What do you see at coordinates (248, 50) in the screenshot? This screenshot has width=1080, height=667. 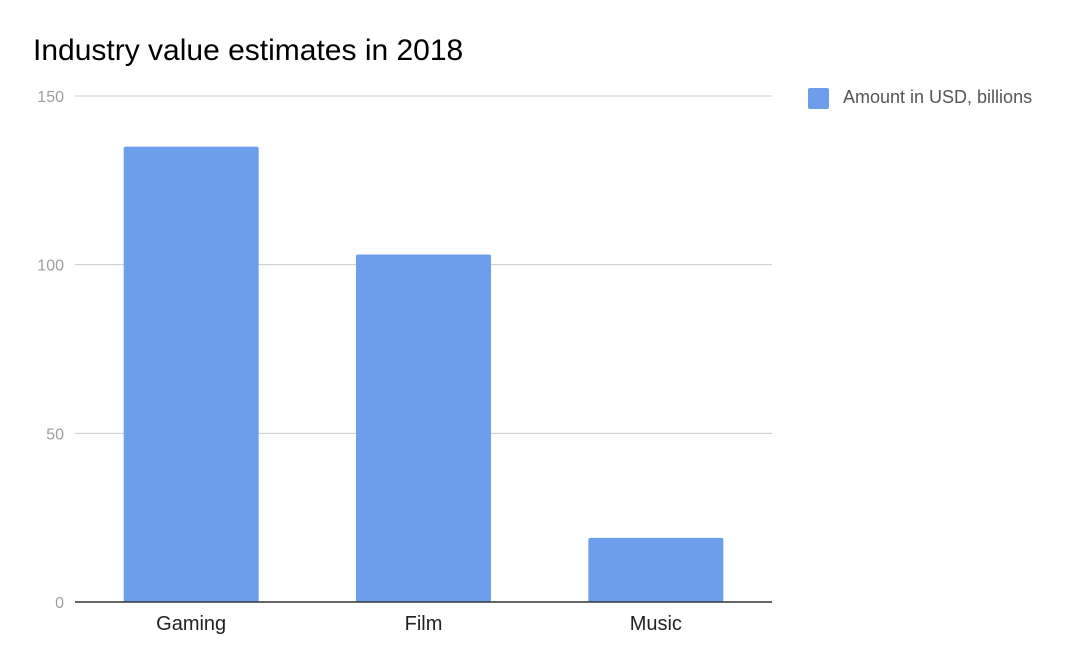 I see `chart-title: Industry value estimates in 2018` at bounding box center [248, 50].